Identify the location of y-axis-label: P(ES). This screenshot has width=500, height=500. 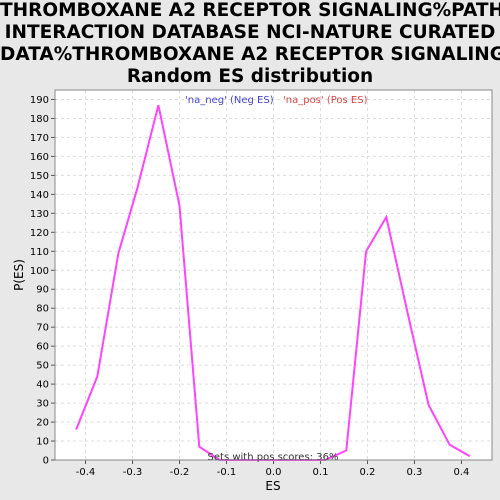
(19, 275).